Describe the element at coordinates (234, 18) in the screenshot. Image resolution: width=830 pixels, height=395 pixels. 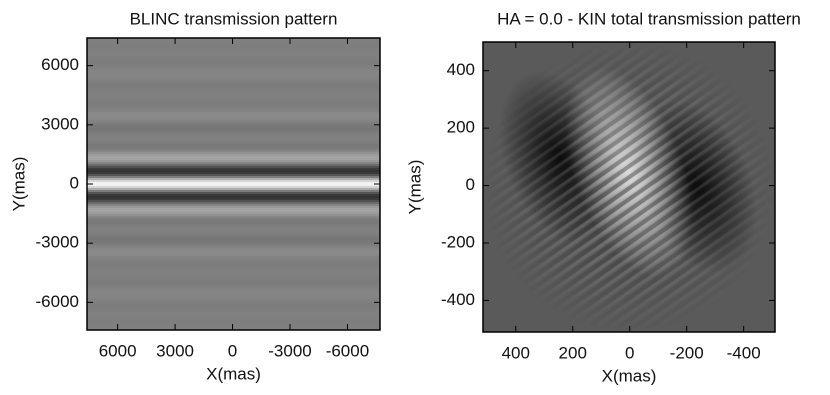
I see `chart-title: BLINC transmission pattern` at that location.